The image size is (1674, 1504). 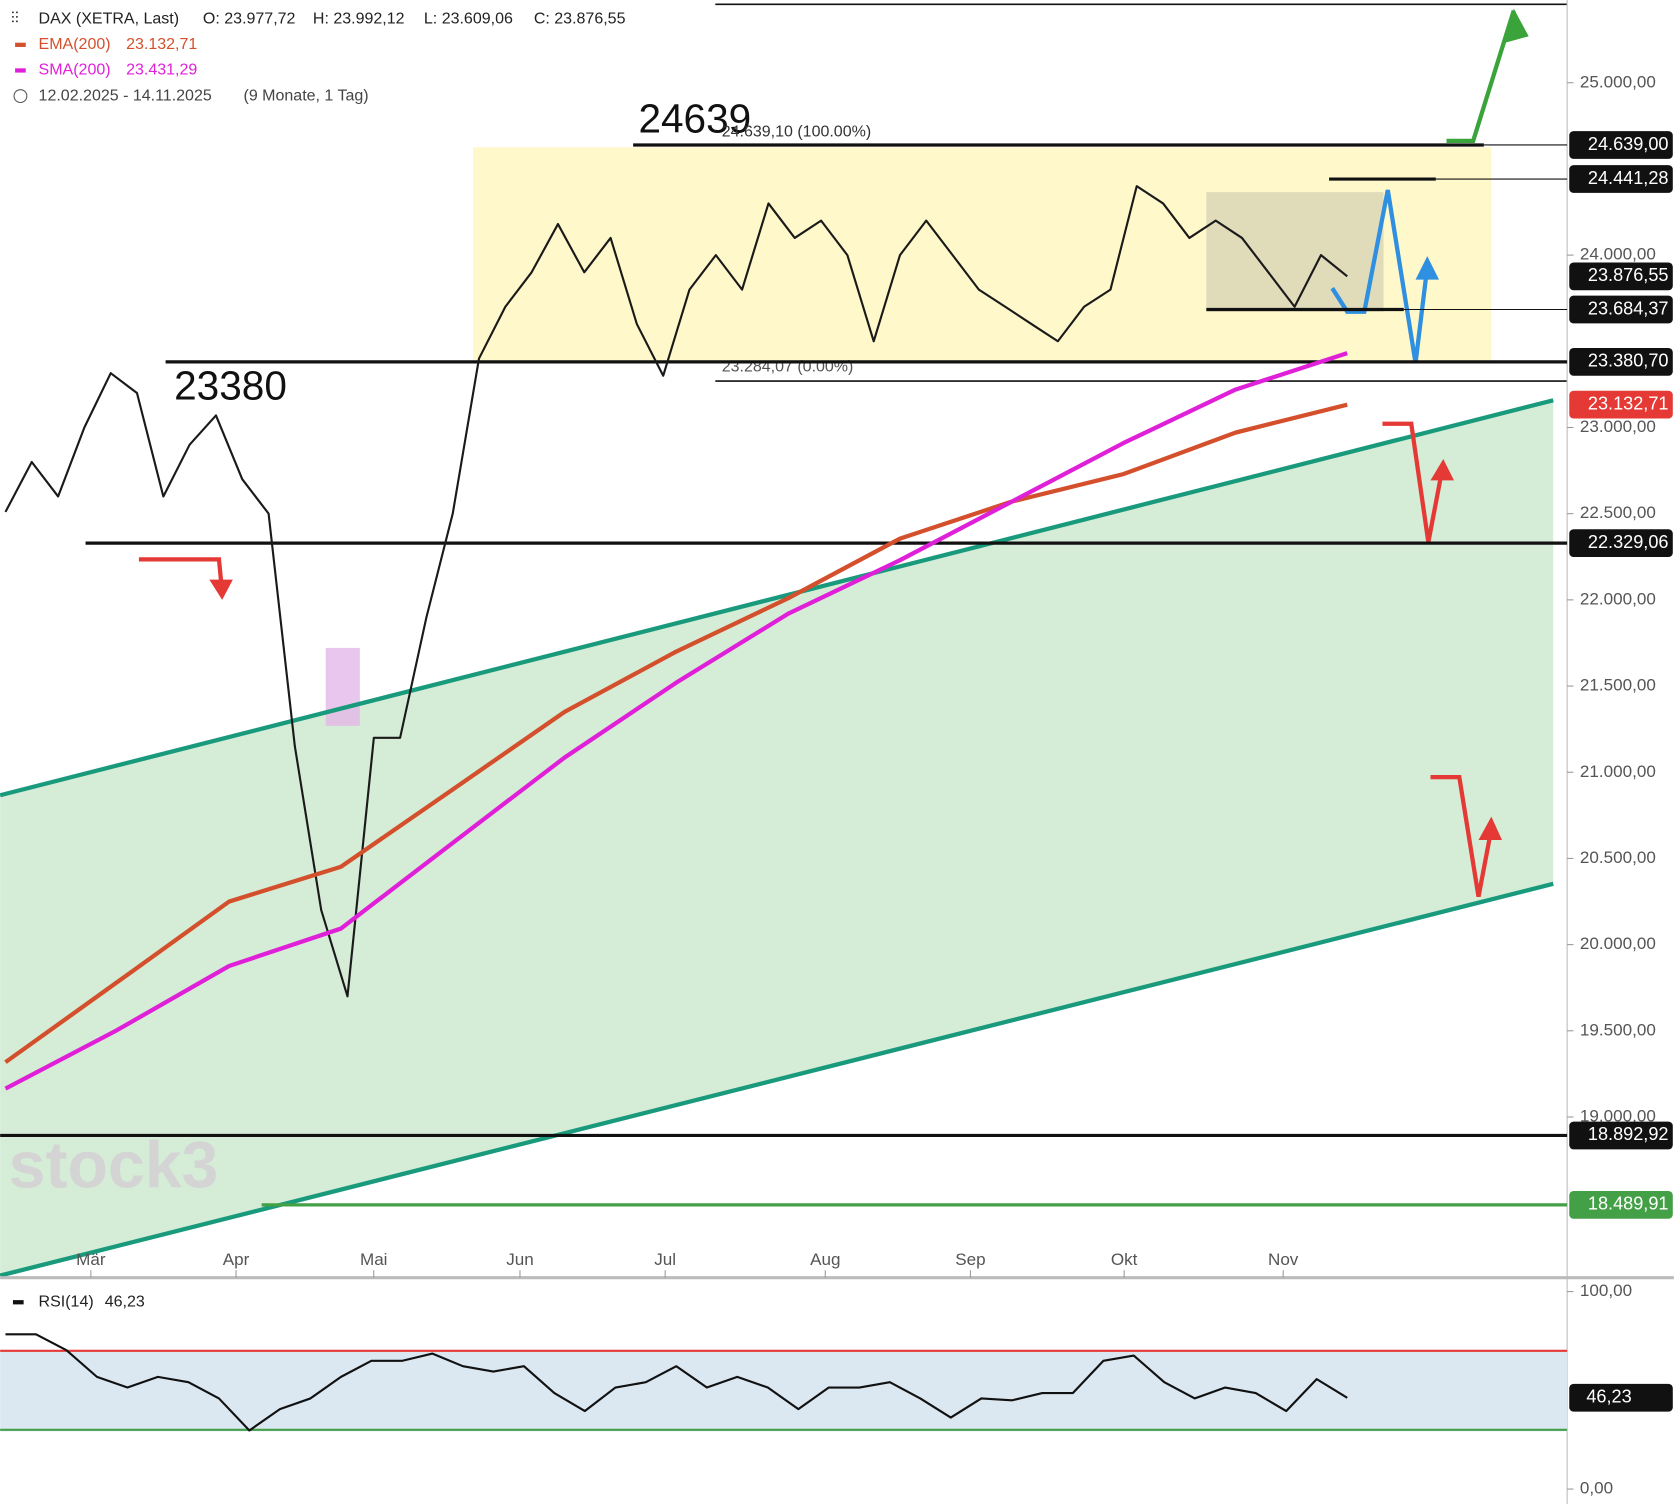 What do you see at coordinates (91, 1259) in the screenshot?
I see `x-tick-label: Mär` at bounding box center [91, 1259].